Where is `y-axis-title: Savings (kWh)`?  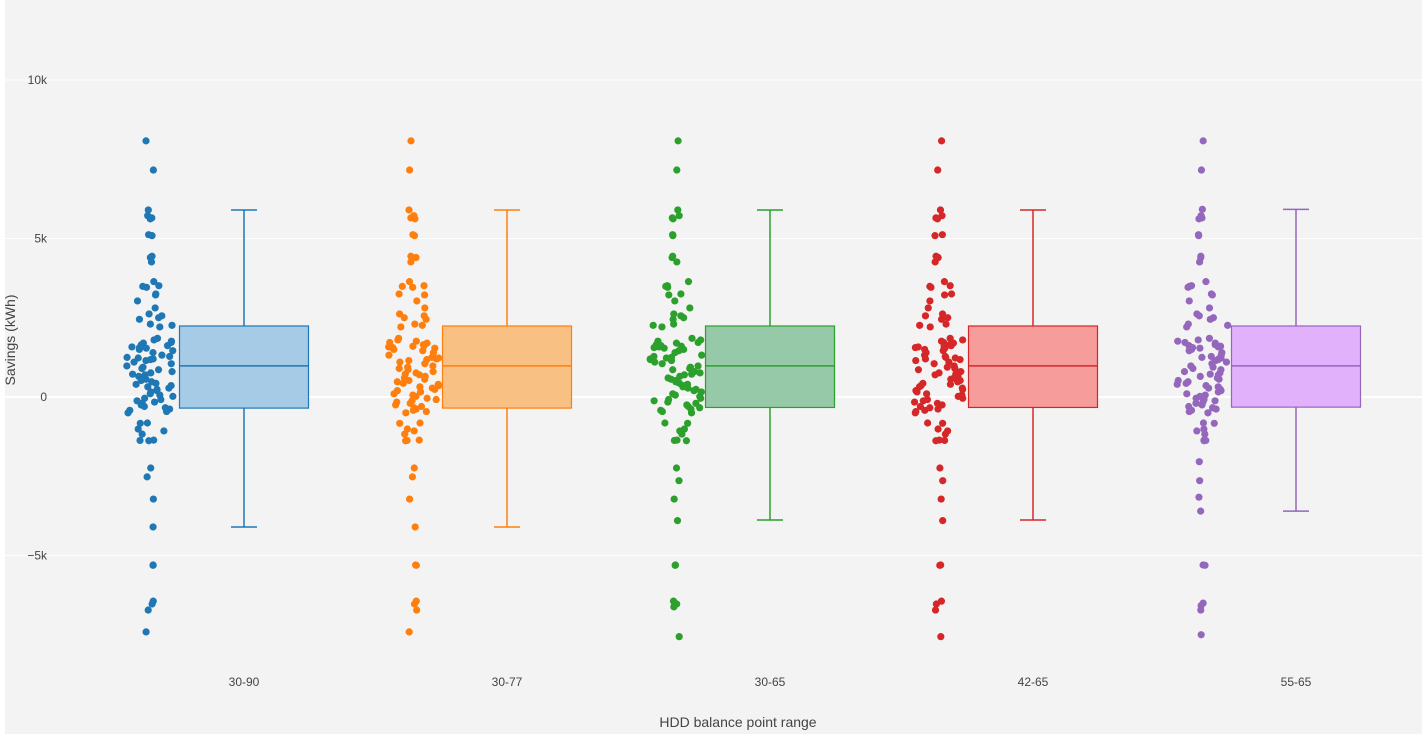
y-axis-title: Savings (kWh) is located at coordinates (10, 339).